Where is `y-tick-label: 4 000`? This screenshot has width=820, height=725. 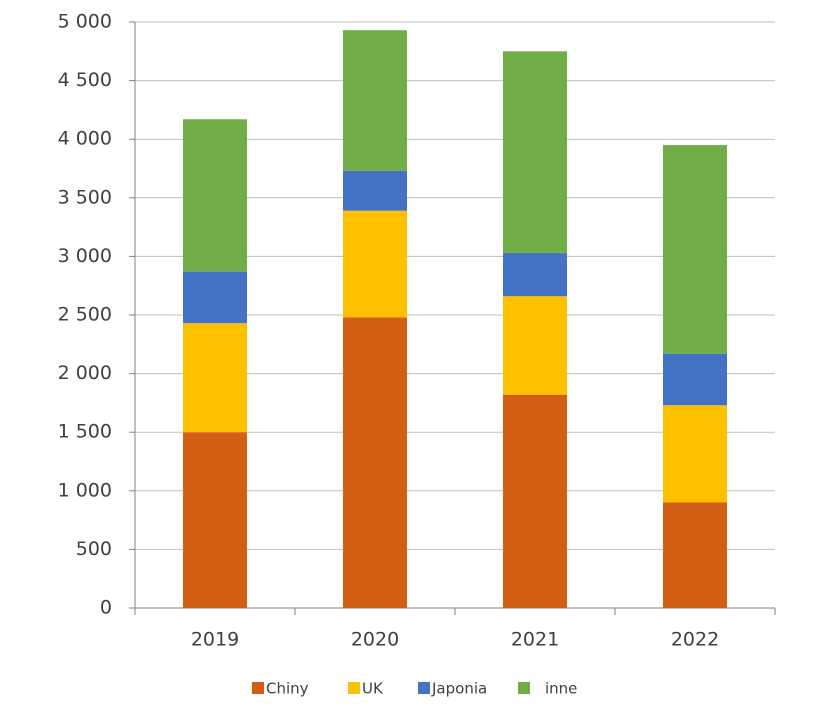 y-tick-label: 4 000 is located at coordinates (85, 139).